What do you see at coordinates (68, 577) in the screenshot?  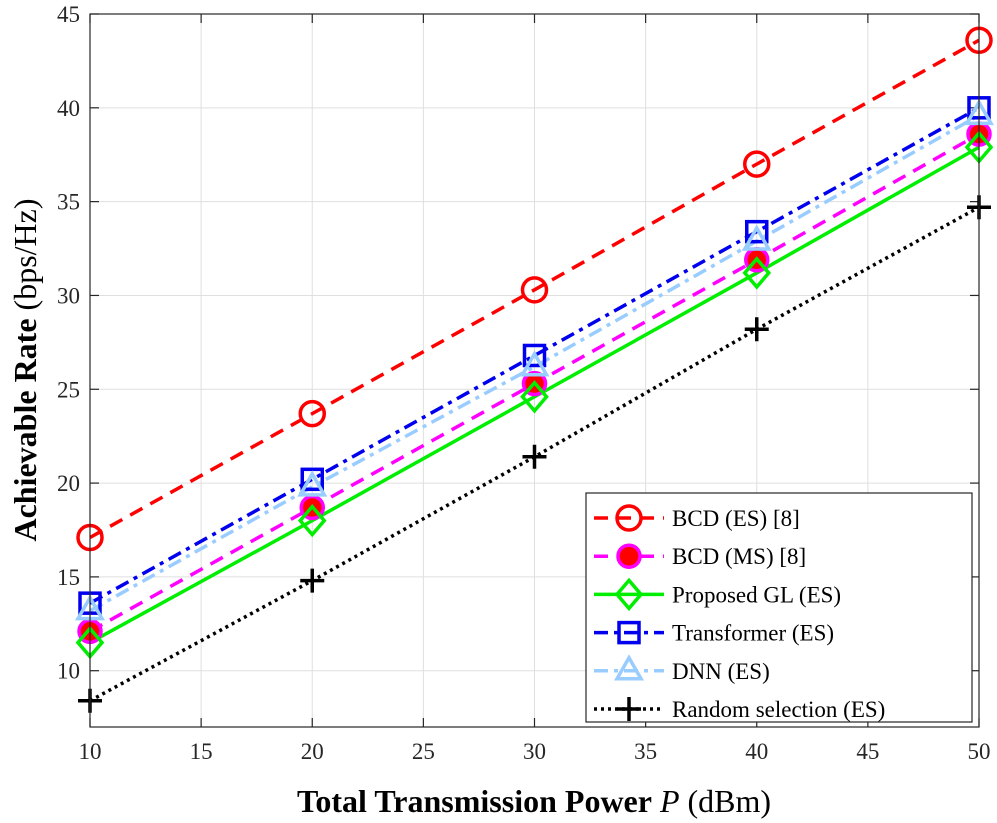 I see `y-tick-label: 15` at bounding box center [68, 577].